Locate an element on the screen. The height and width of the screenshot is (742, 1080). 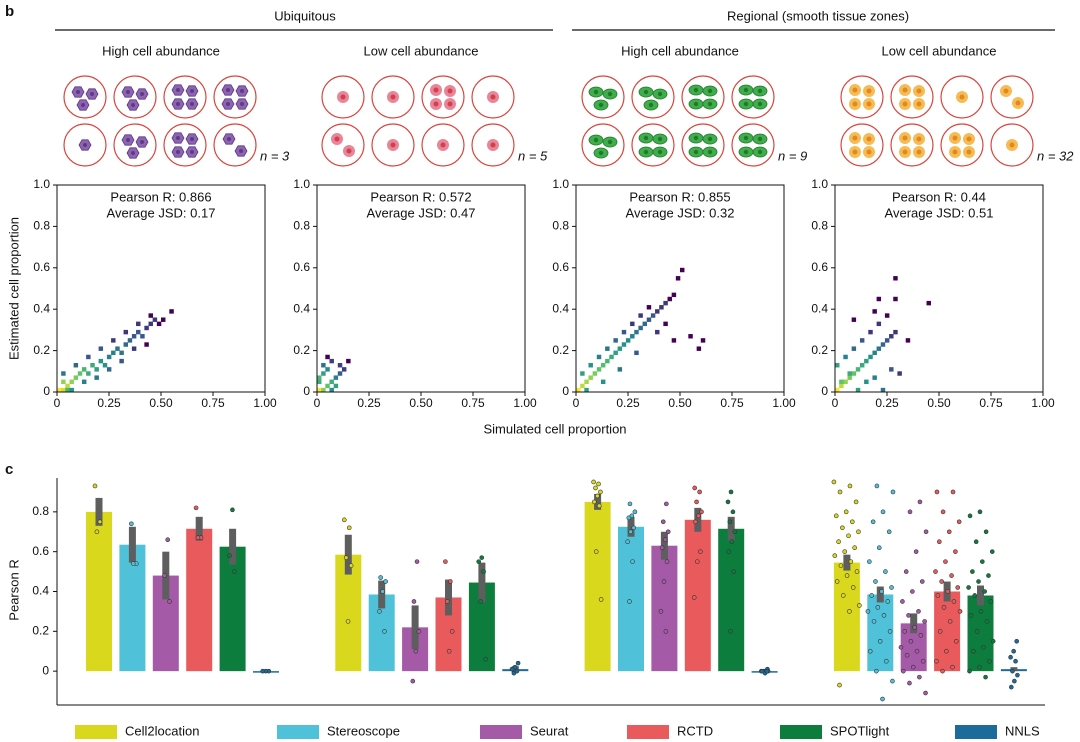
x-tick-label: 0.25 is located at coordinates (628, 403).